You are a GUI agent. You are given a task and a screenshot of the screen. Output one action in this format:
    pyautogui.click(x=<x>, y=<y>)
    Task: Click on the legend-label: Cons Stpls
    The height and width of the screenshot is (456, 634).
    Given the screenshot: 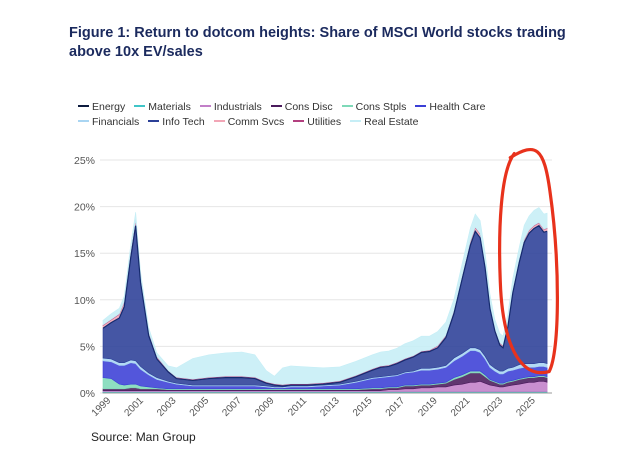 What is the action you would take?
    pyautogui.click(x=381, y=107)
    